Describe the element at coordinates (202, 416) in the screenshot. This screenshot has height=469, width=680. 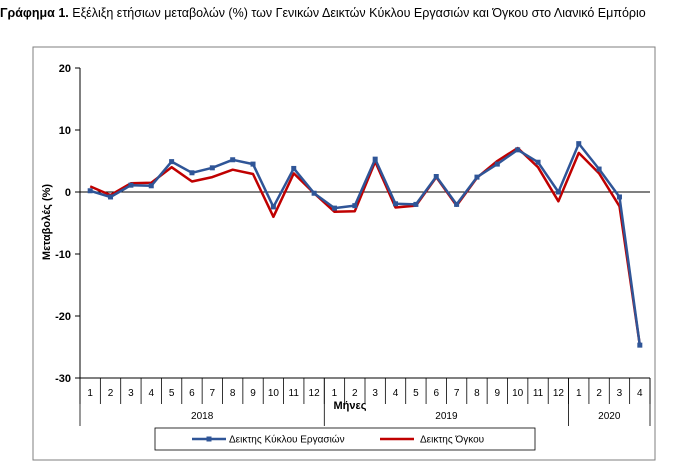
I see `year-label: 2018` at that location.